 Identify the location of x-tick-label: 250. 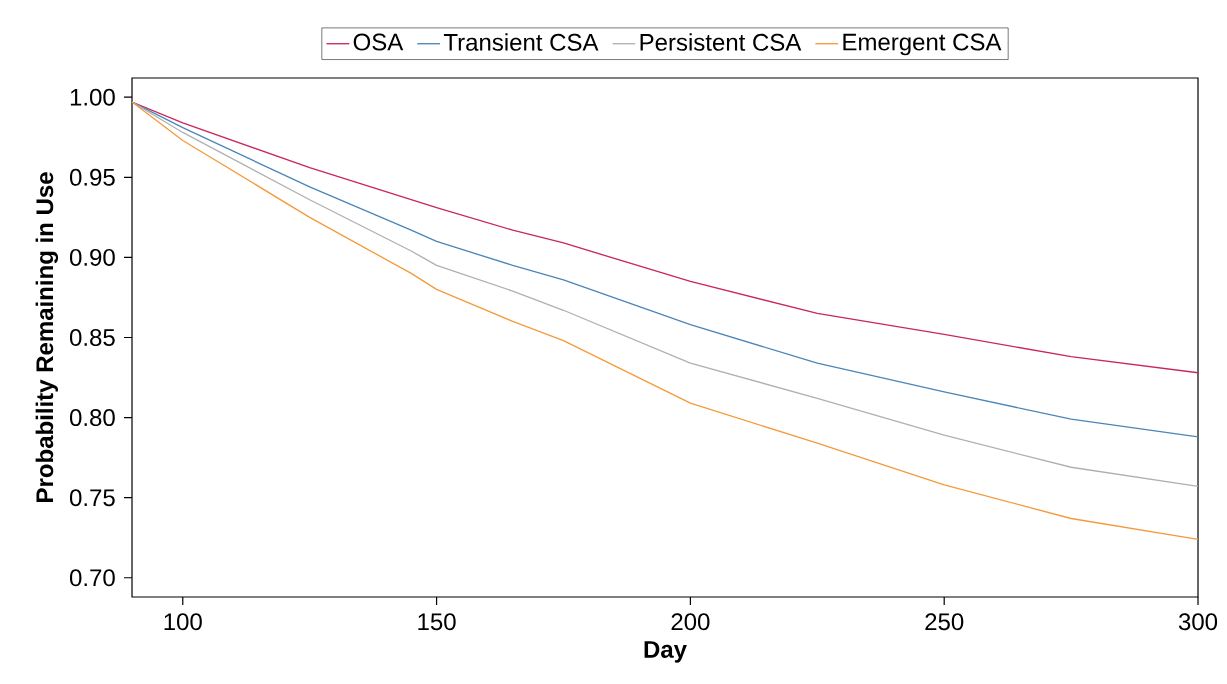
(944, 622).